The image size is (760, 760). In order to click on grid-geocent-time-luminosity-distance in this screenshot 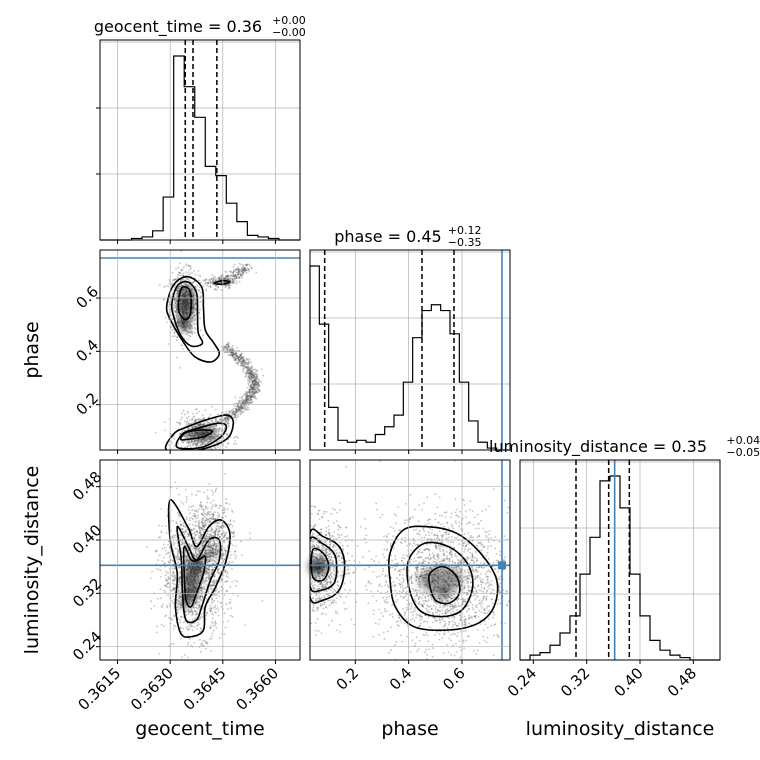, I will do `click(200, 560)`.